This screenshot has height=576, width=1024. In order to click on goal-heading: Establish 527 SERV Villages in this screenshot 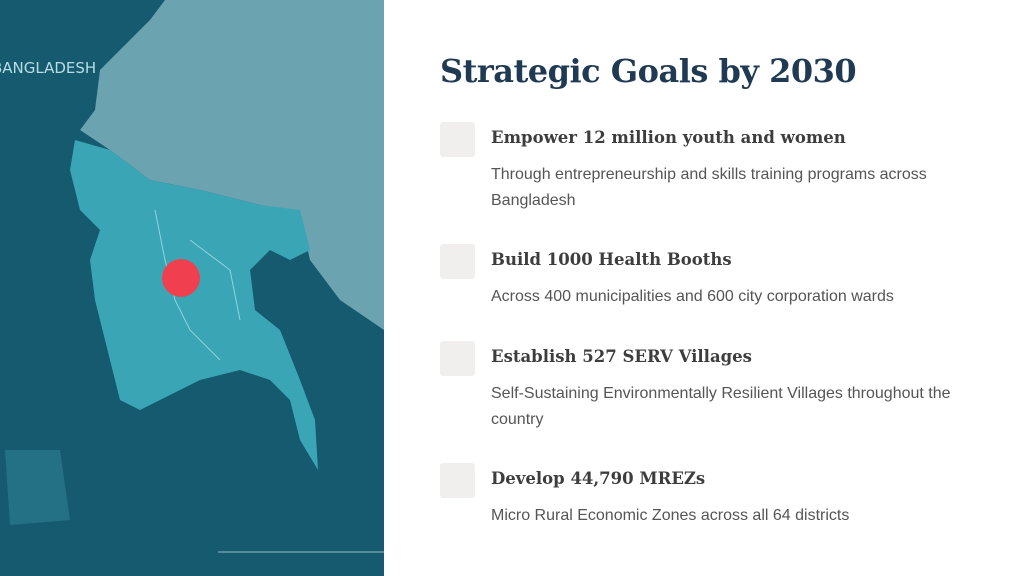, I will do `click(621, 356)`.